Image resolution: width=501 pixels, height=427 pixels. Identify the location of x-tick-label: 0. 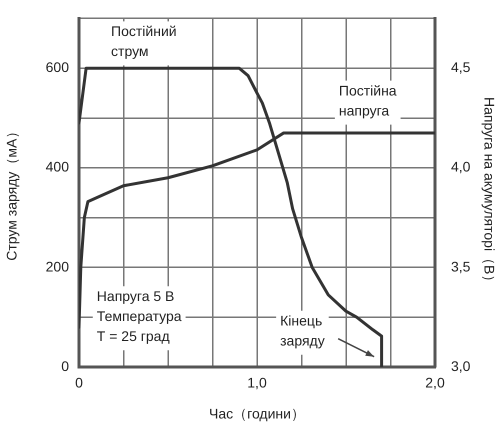
(79, 382).